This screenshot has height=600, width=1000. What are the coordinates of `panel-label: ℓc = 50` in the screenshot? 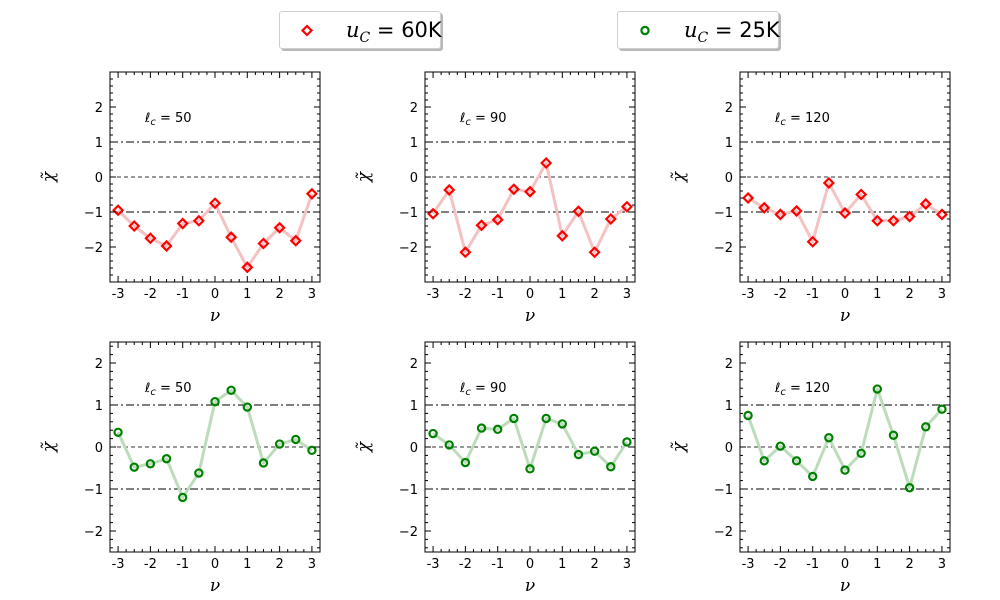 It's located at (168, 119).